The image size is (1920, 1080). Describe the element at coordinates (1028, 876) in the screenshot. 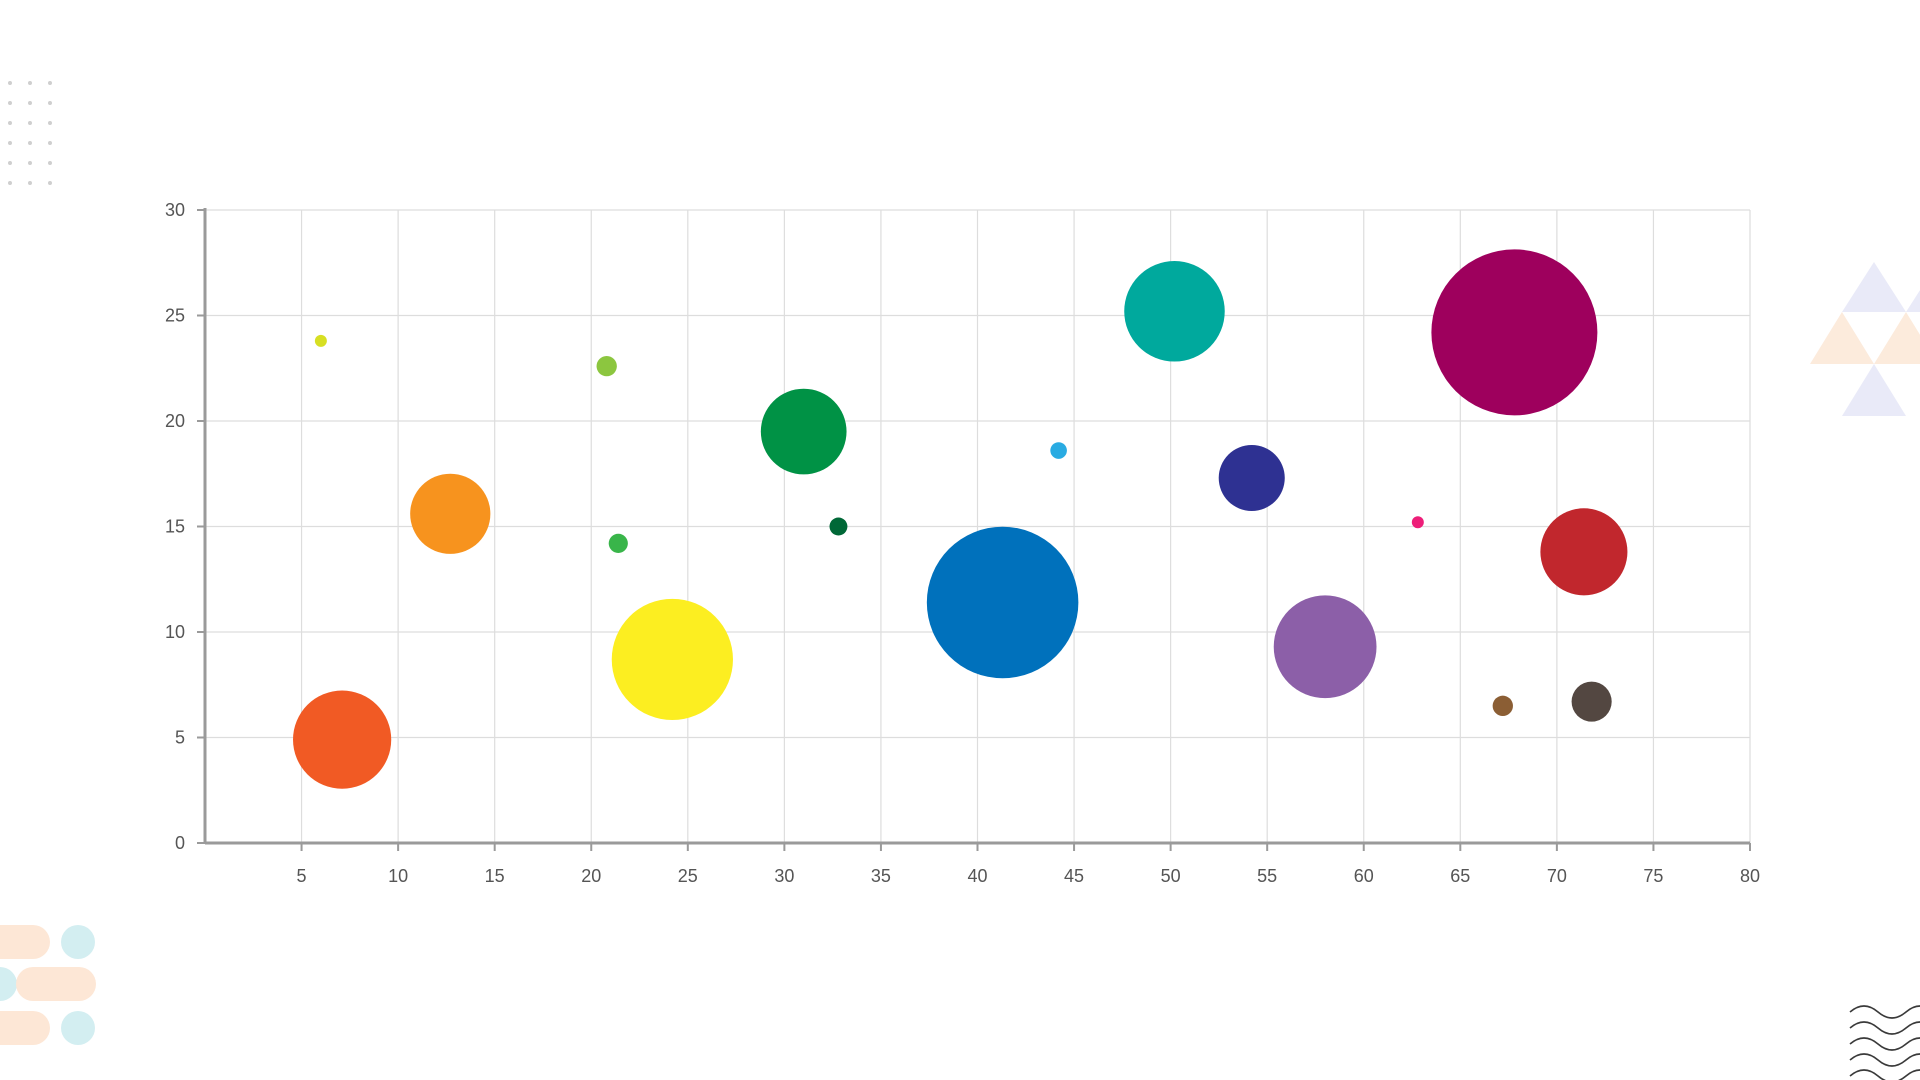

I see `x-axis-tick-labels: 5 10 15 20 25 30 35 40 45 50 55 60 65 70 75 80` at that location.